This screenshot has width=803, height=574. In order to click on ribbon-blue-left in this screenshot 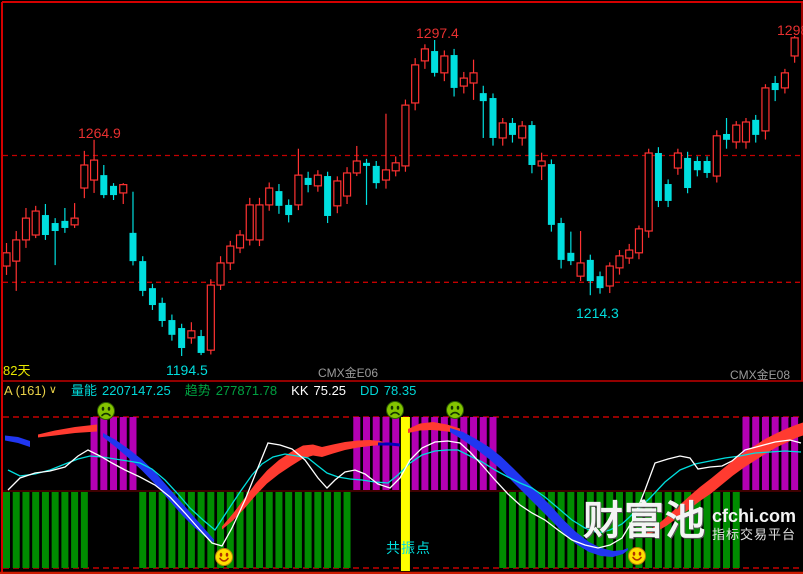, I will do `click(17, 441)`.